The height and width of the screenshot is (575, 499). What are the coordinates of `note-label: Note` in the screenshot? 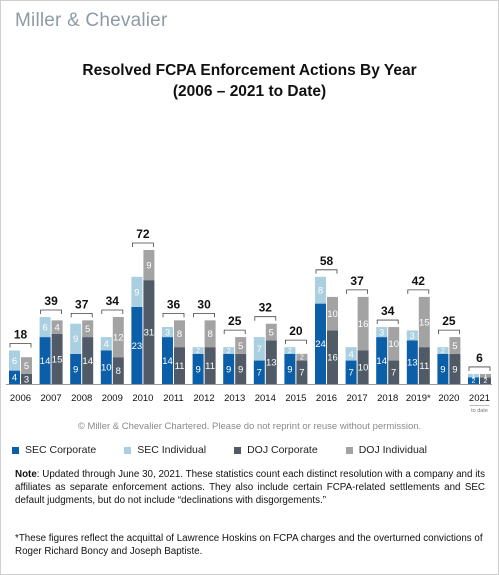 It's located at (26, 474).